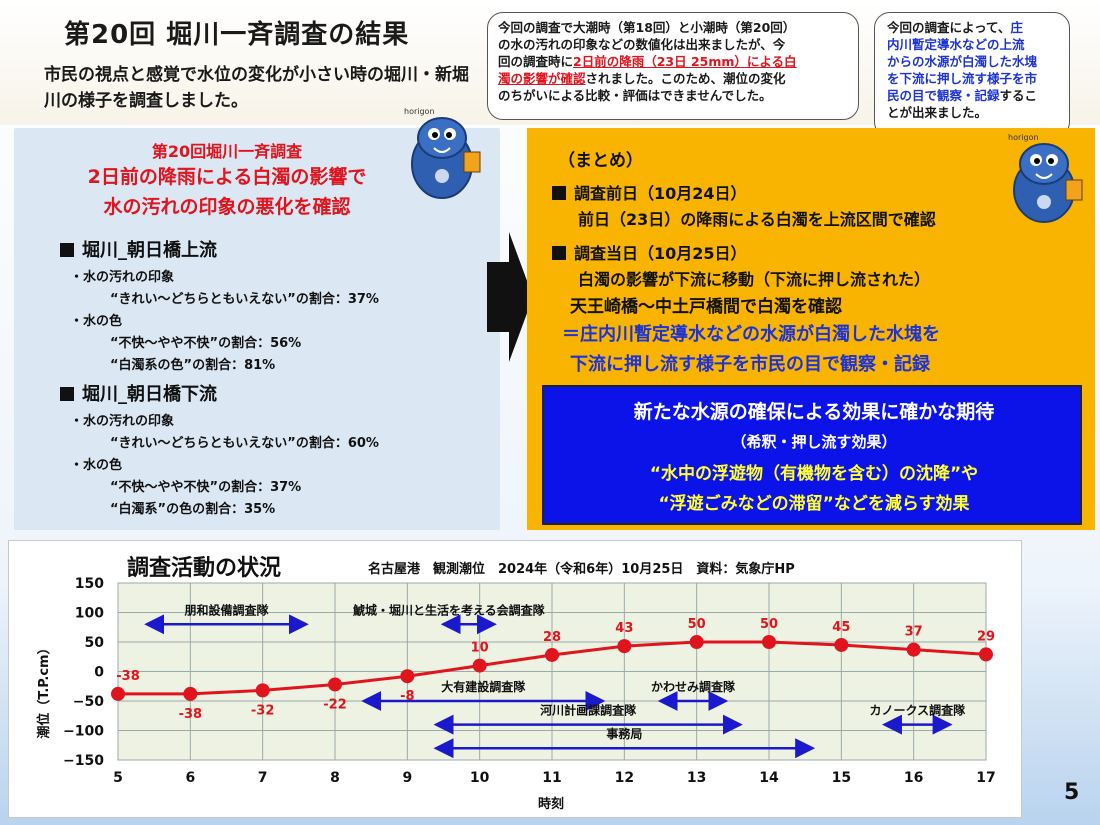 Image resolution: width=1100 pixels, height=825 pixels. Describe the element at coordinates (95, 643) in the screenshot. I see `y-tick-label: 50` at that location.